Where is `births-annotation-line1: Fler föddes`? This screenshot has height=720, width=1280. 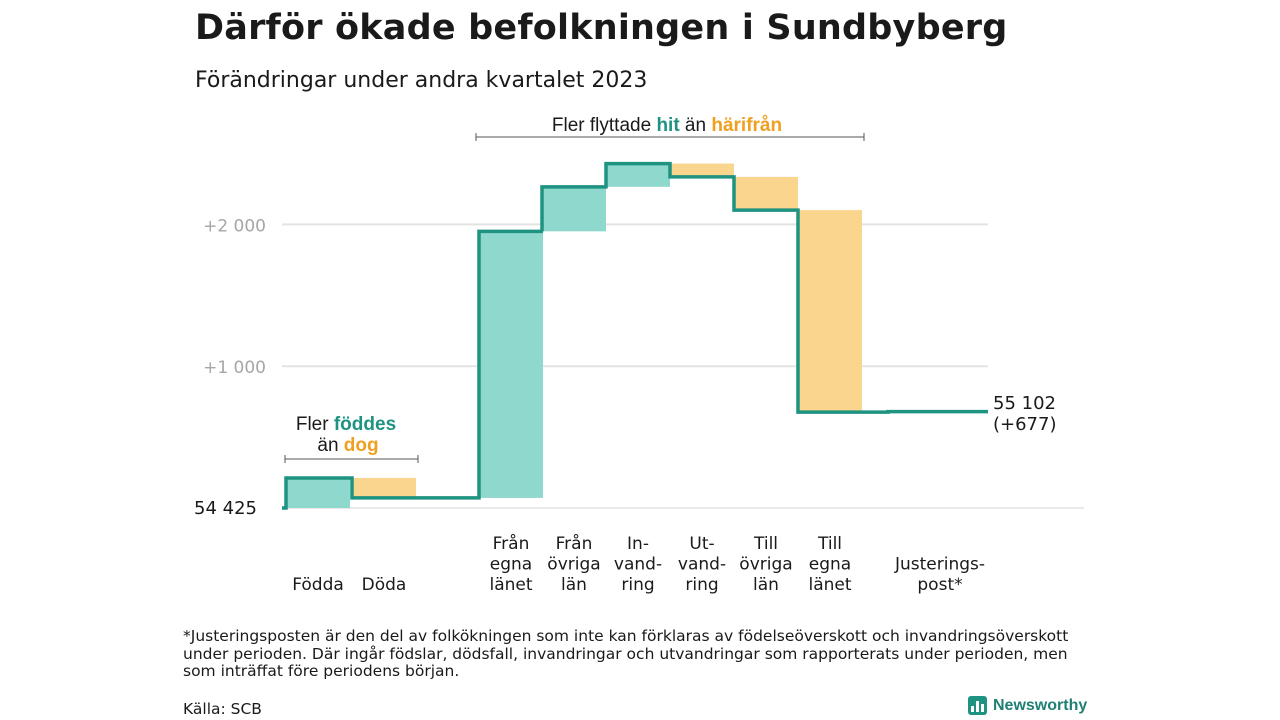 births-annotation-line1: Fler föddes is located at coordinates (346, 424).